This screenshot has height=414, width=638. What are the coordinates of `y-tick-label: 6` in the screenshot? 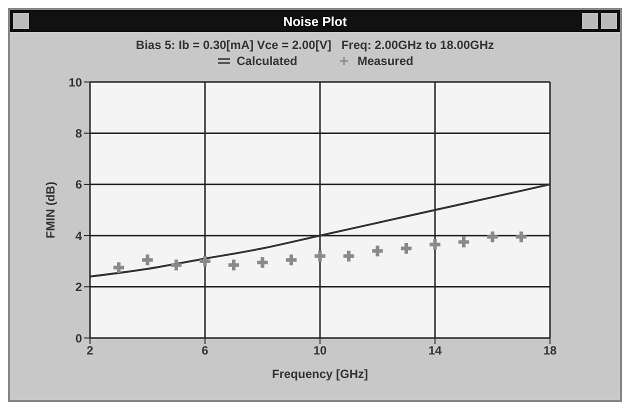 It's located at (78, 185).